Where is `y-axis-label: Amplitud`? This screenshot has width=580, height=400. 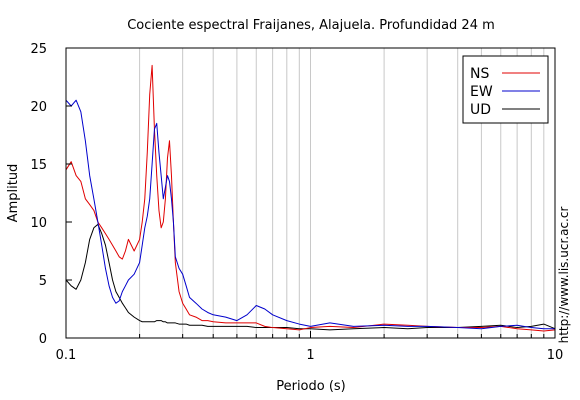
y-axis-label: Amplitud is located at coordinates (13, 193).